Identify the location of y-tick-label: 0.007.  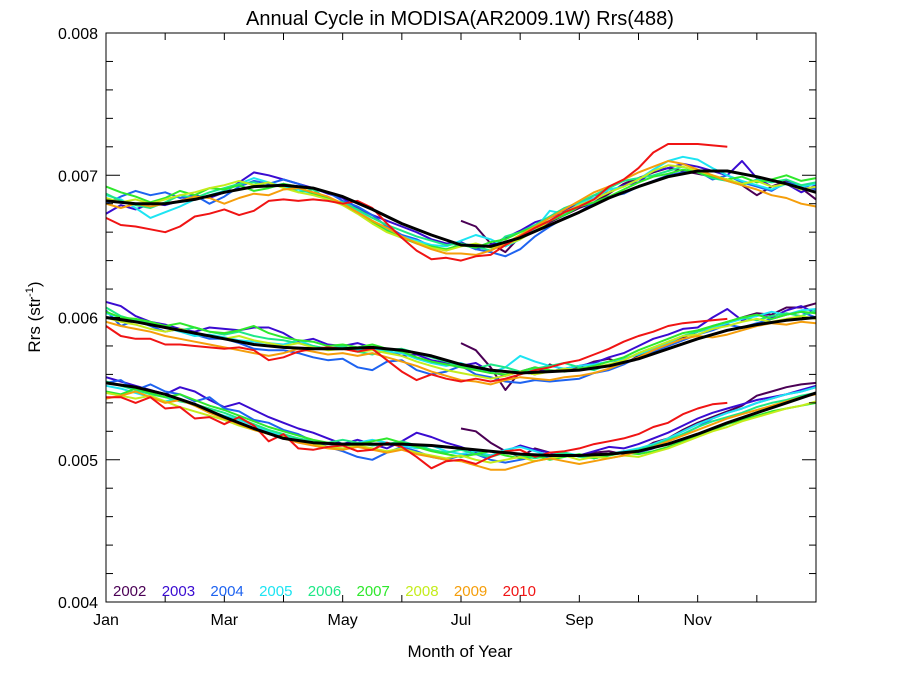
(78, 176).